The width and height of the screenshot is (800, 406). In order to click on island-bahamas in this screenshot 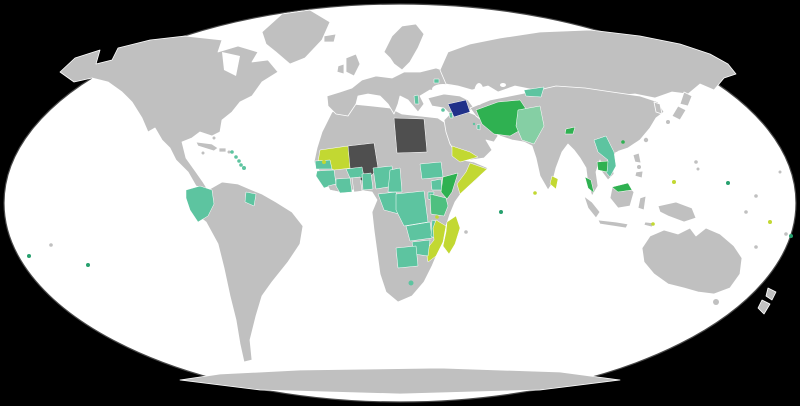, I will do `click(214, 138)`.